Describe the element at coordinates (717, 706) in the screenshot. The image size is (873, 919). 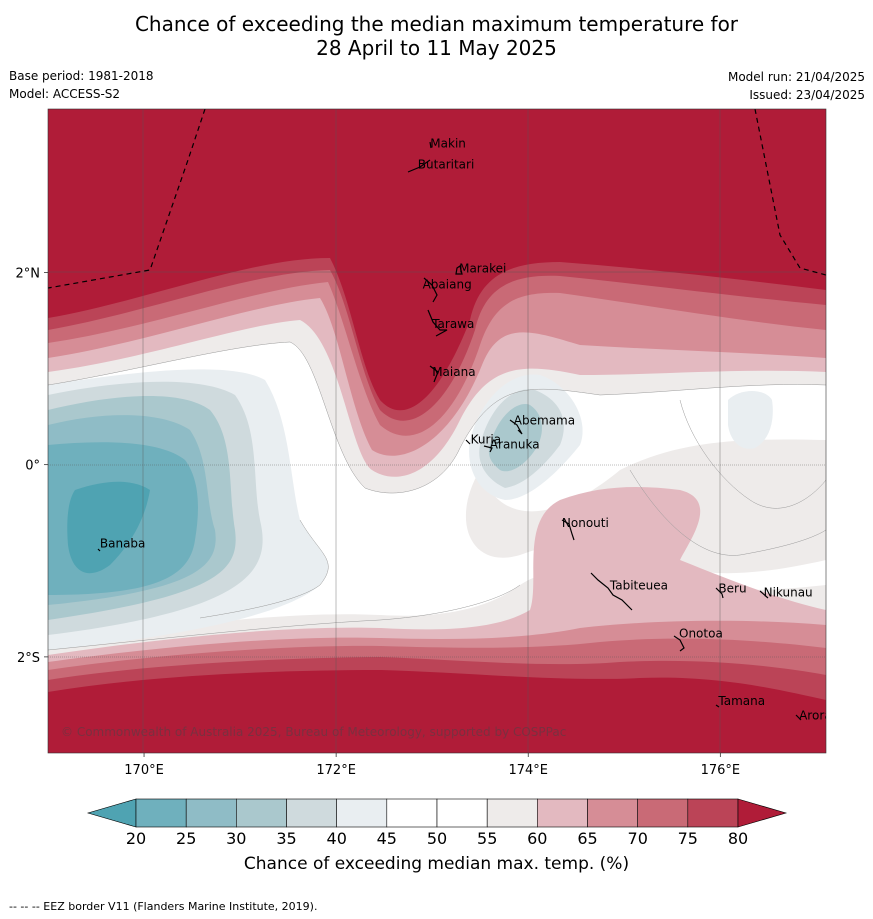
I see `island-tamana` at that location.